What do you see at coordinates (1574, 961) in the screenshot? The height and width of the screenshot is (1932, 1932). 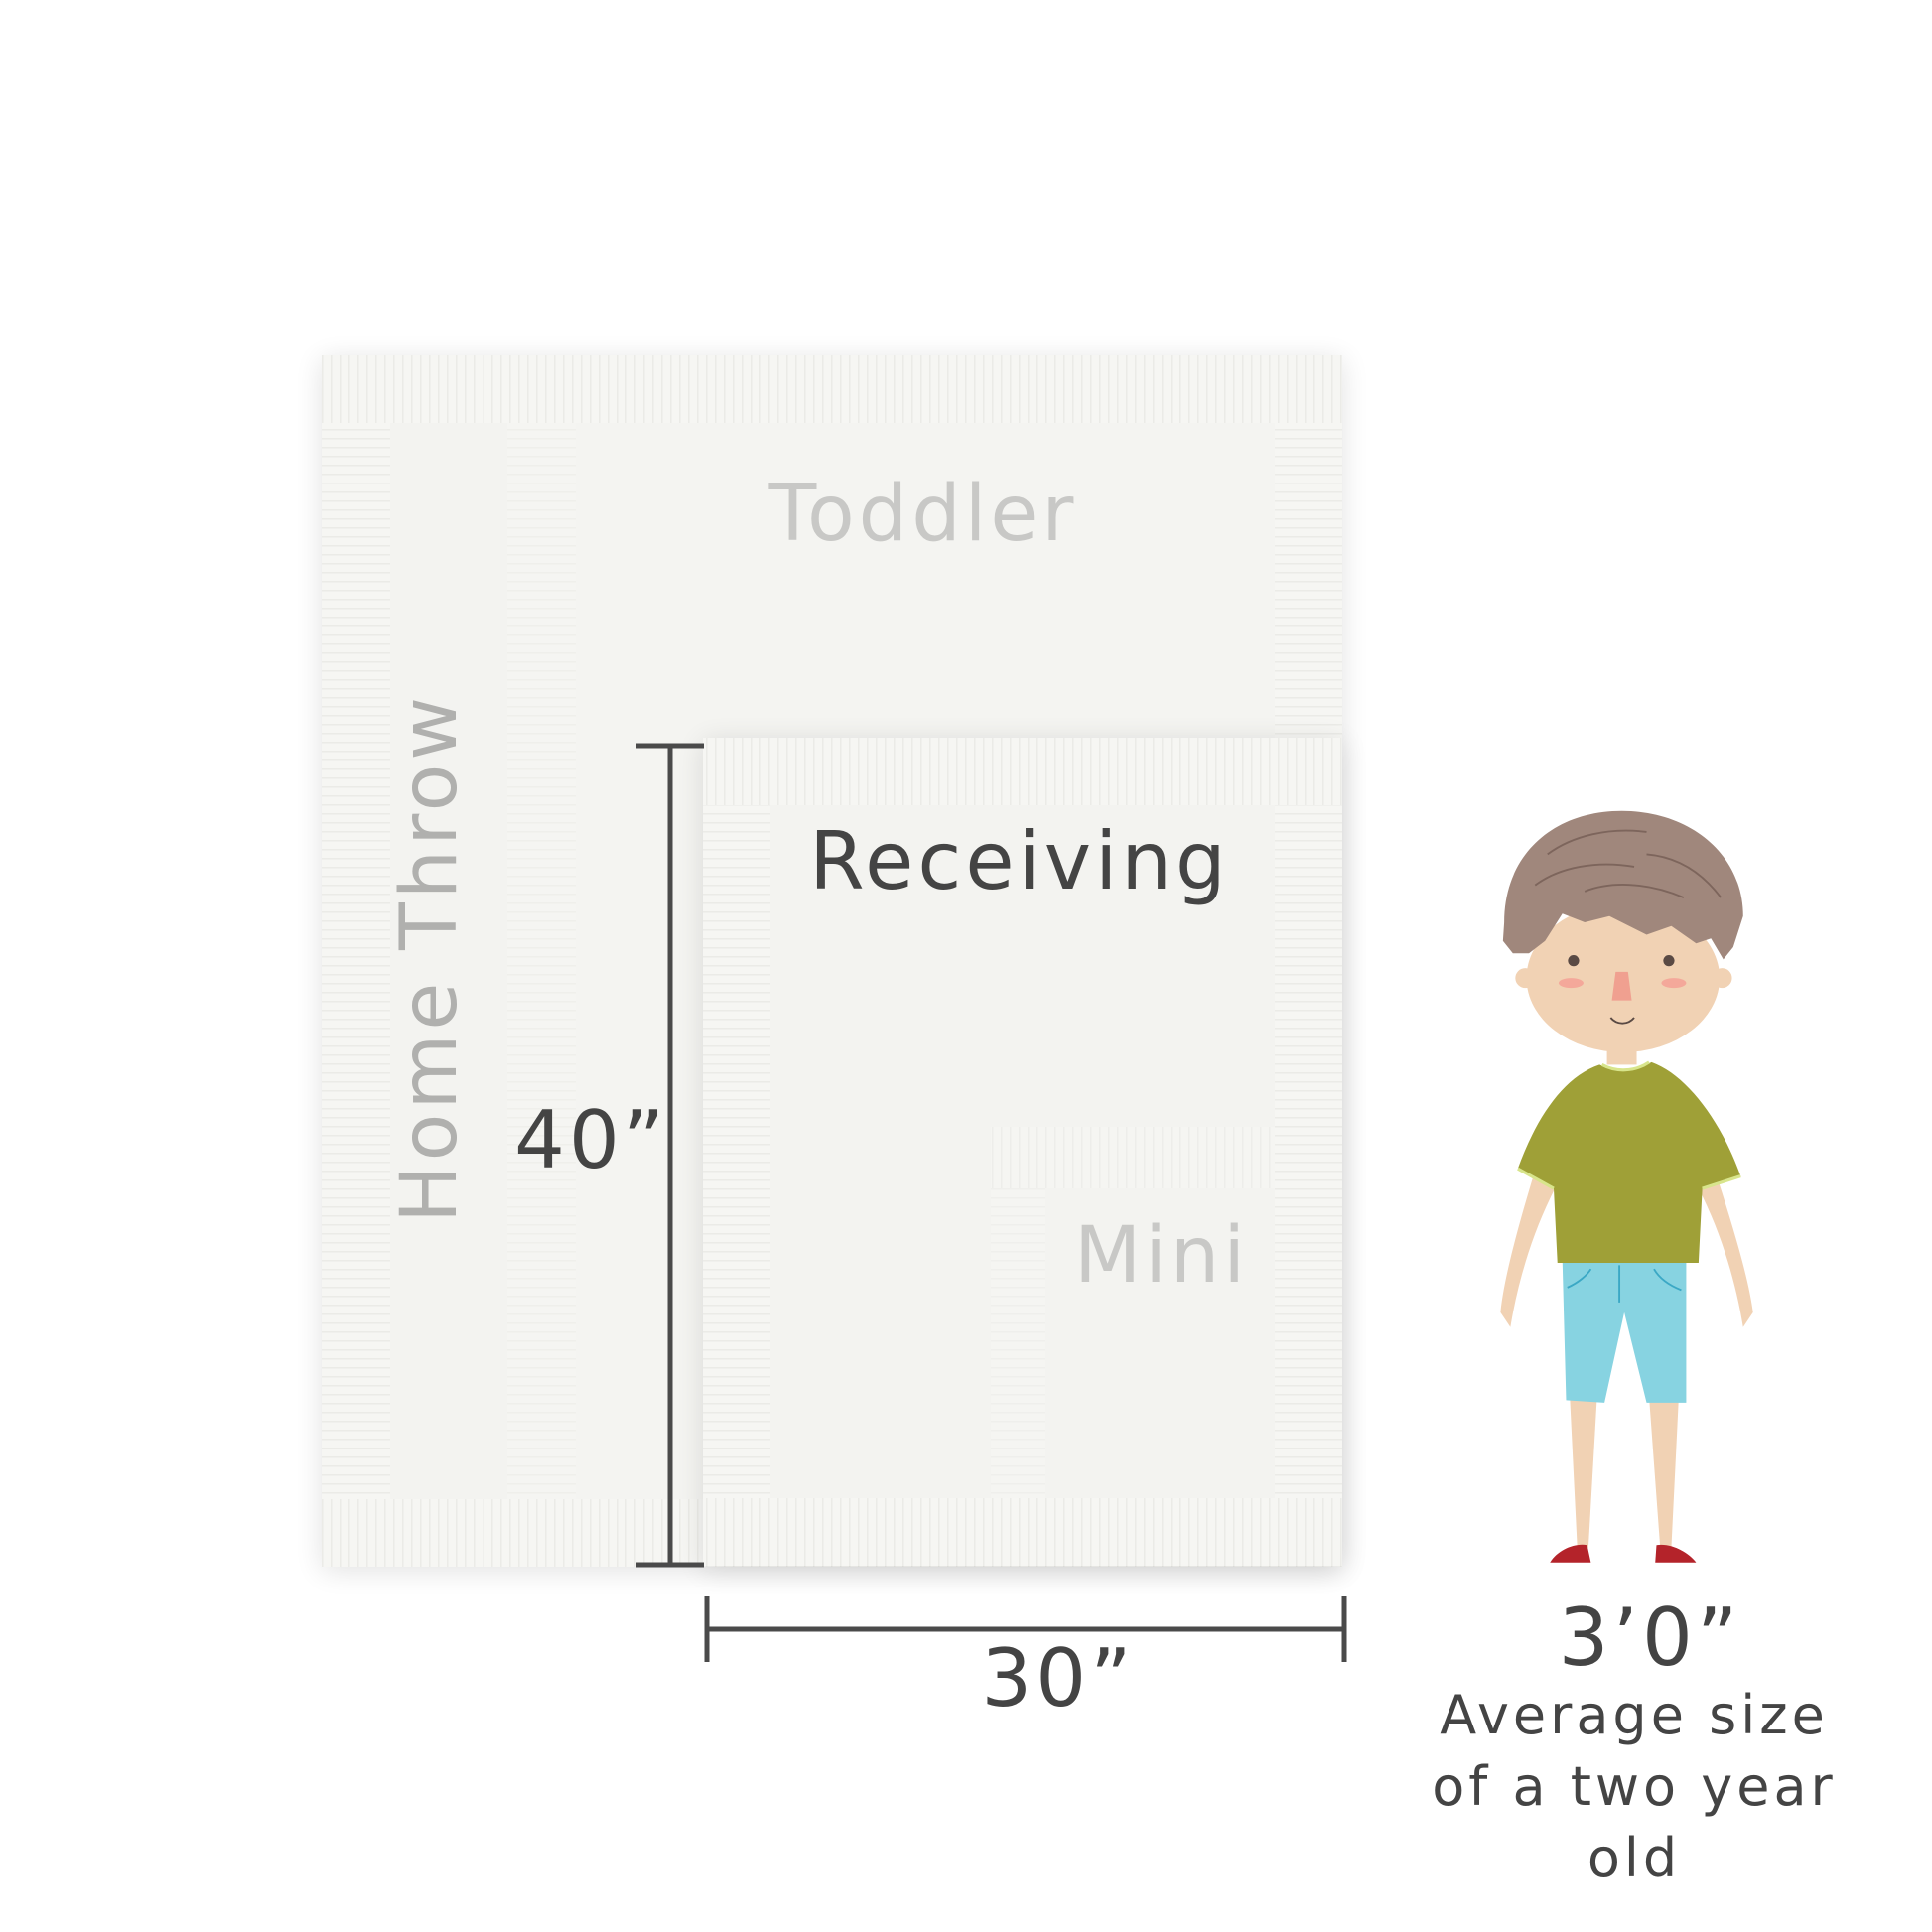 I see `left-eye` at bounding box center [1574, 961].